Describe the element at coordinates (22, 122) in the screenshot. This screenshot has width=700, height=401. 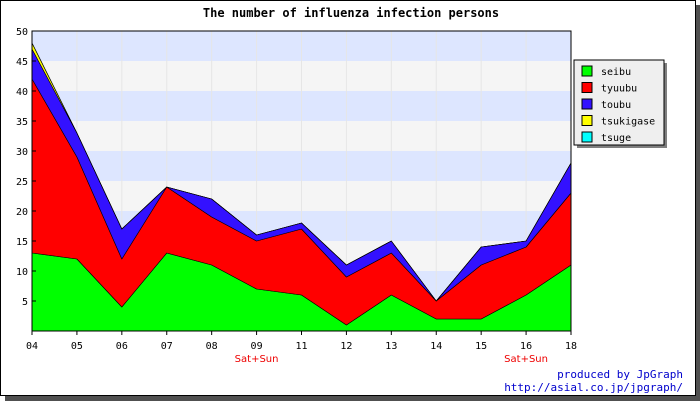
I see `y-tick-label: 35` at that location.